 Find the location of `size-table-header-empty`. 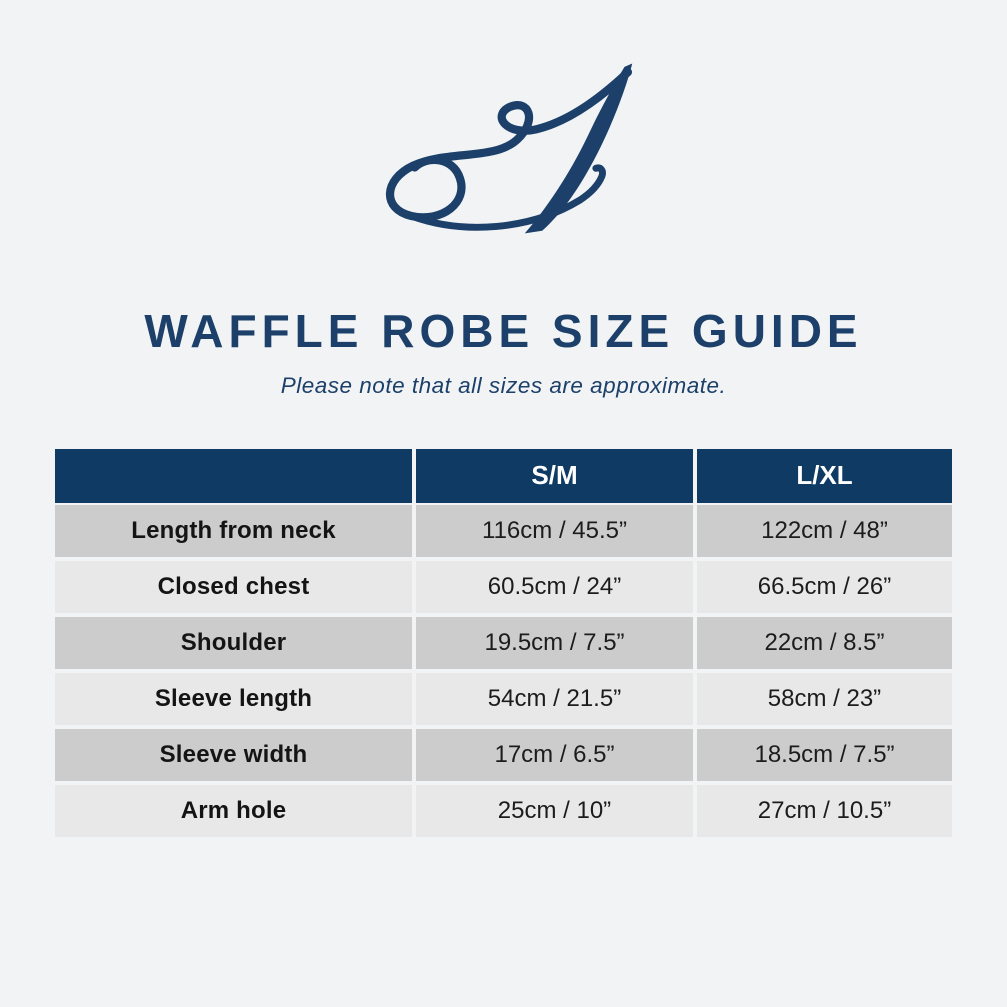

size-table-header-empty is located at coordinates (233, 475).